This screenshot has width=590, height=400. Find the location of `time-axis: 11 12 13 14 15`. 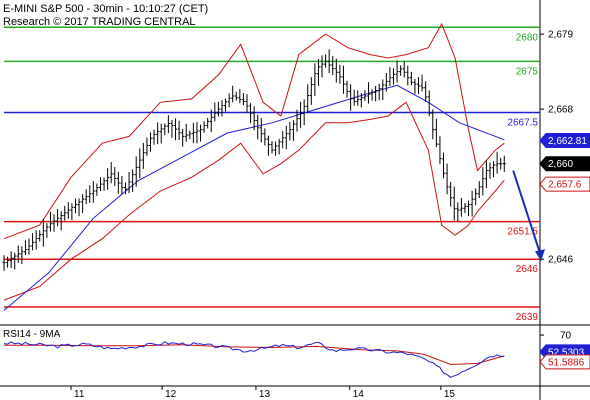

time-axis: 11 12 13 14 15 is located at coordinates (295, 392).